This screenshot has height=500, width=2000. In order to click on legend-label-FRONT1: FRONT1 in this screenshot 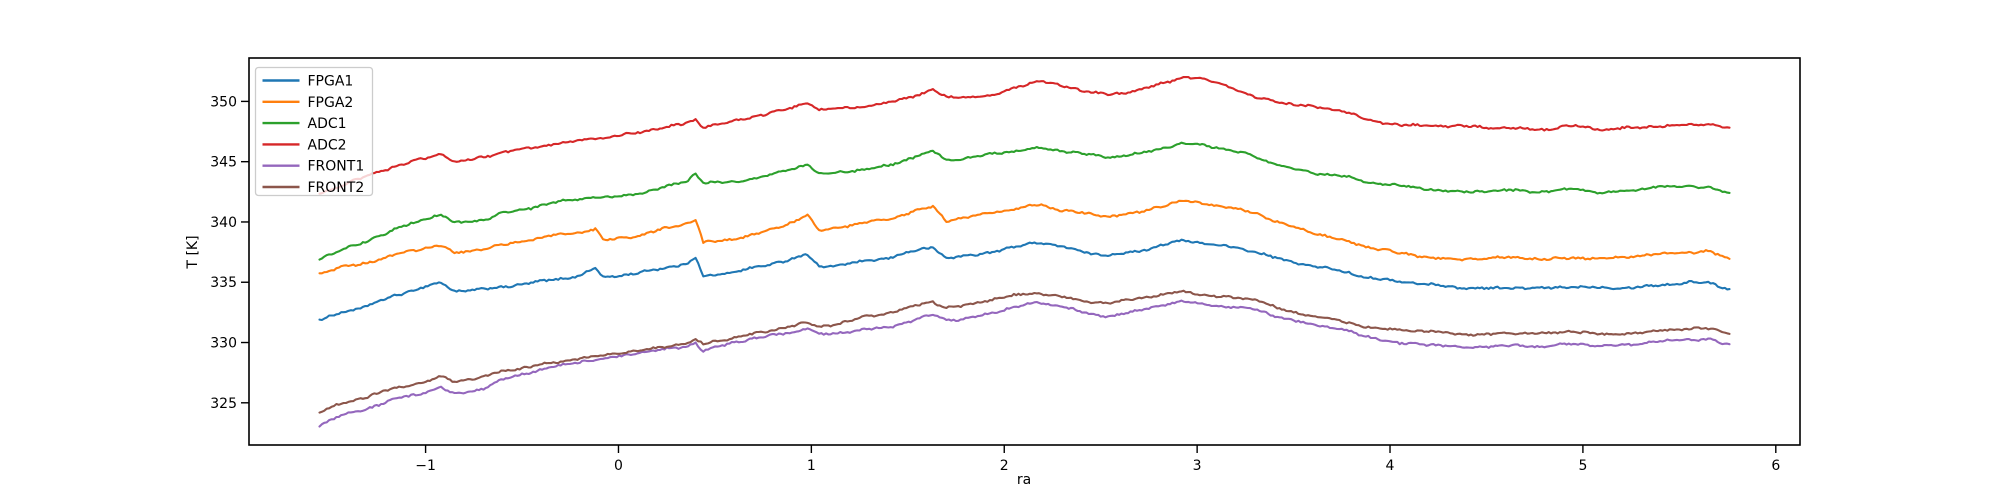, I will do `click(336, 167)`.